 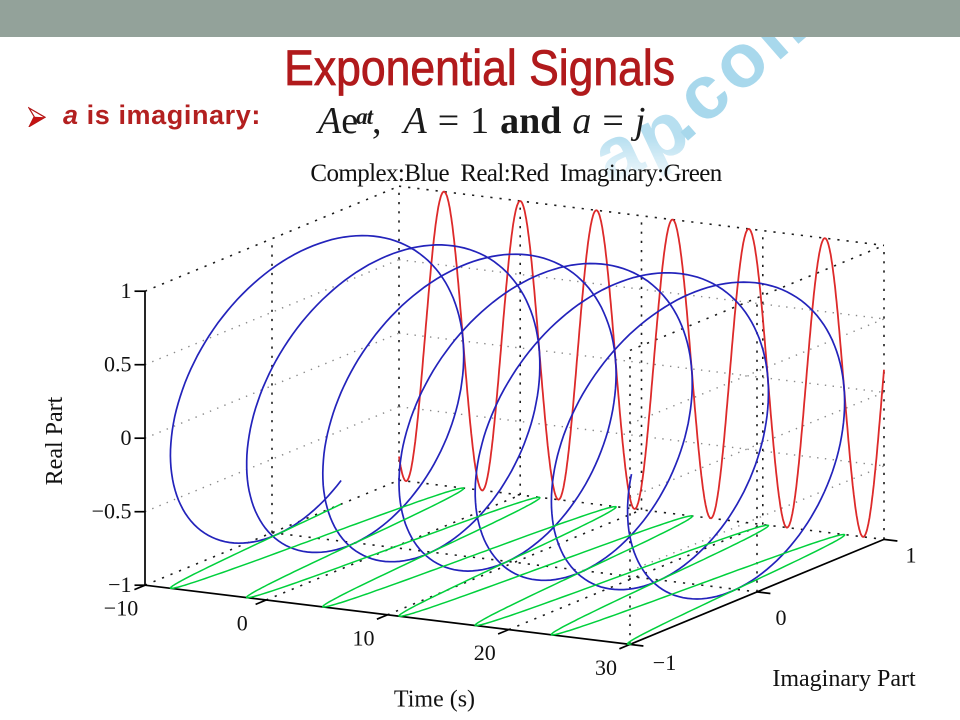 What do you see at coordinates (364, 637) in the screenshot?
I see `svg-text: 10` at bounding box center [364, 637].